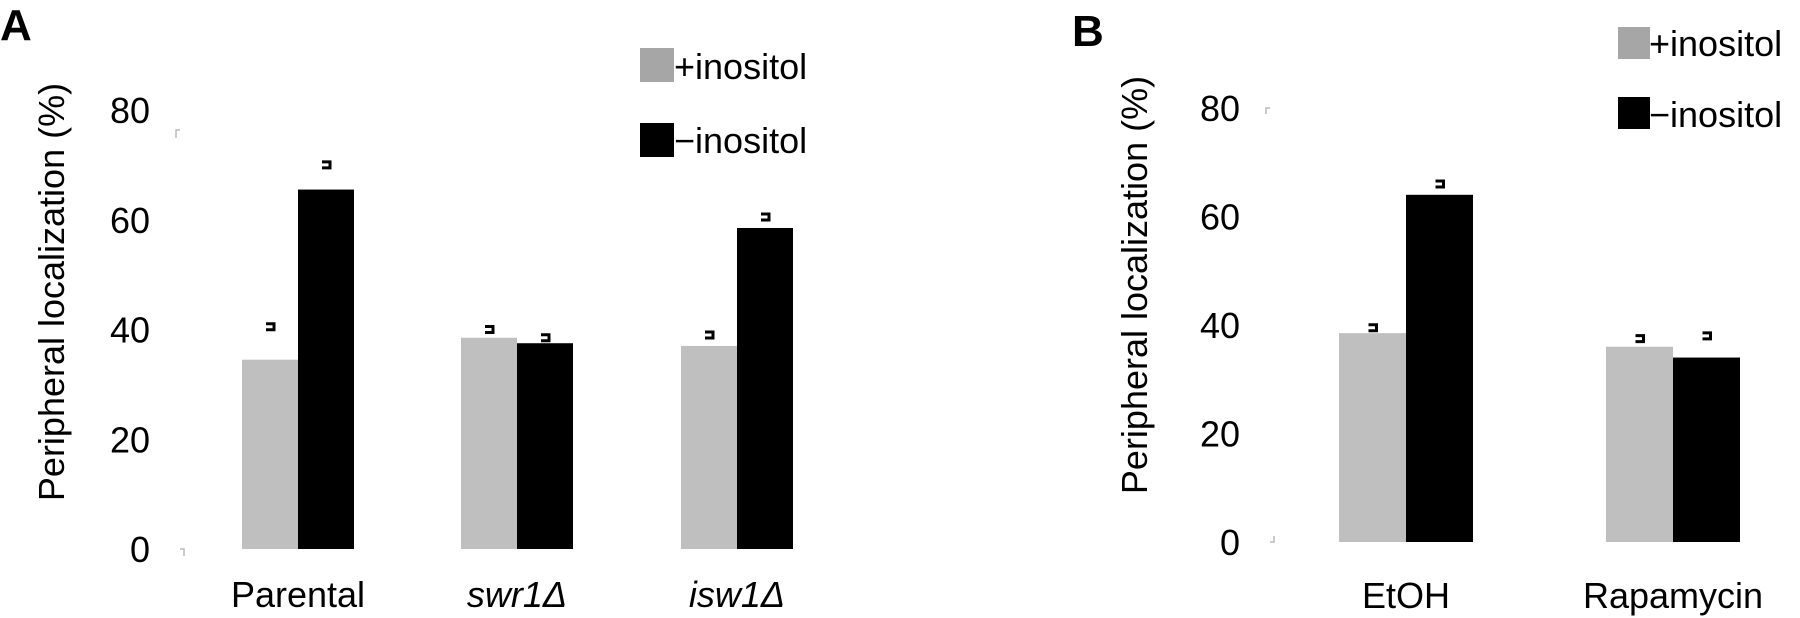 Image resolution: width=1800 pixels, height=618 pixels. What do you see at coordinates (1562, 595) in the screenshot?
I see `panel-b-category-labels: EtOH Rapamycin` at bounding box center [1562, 595].